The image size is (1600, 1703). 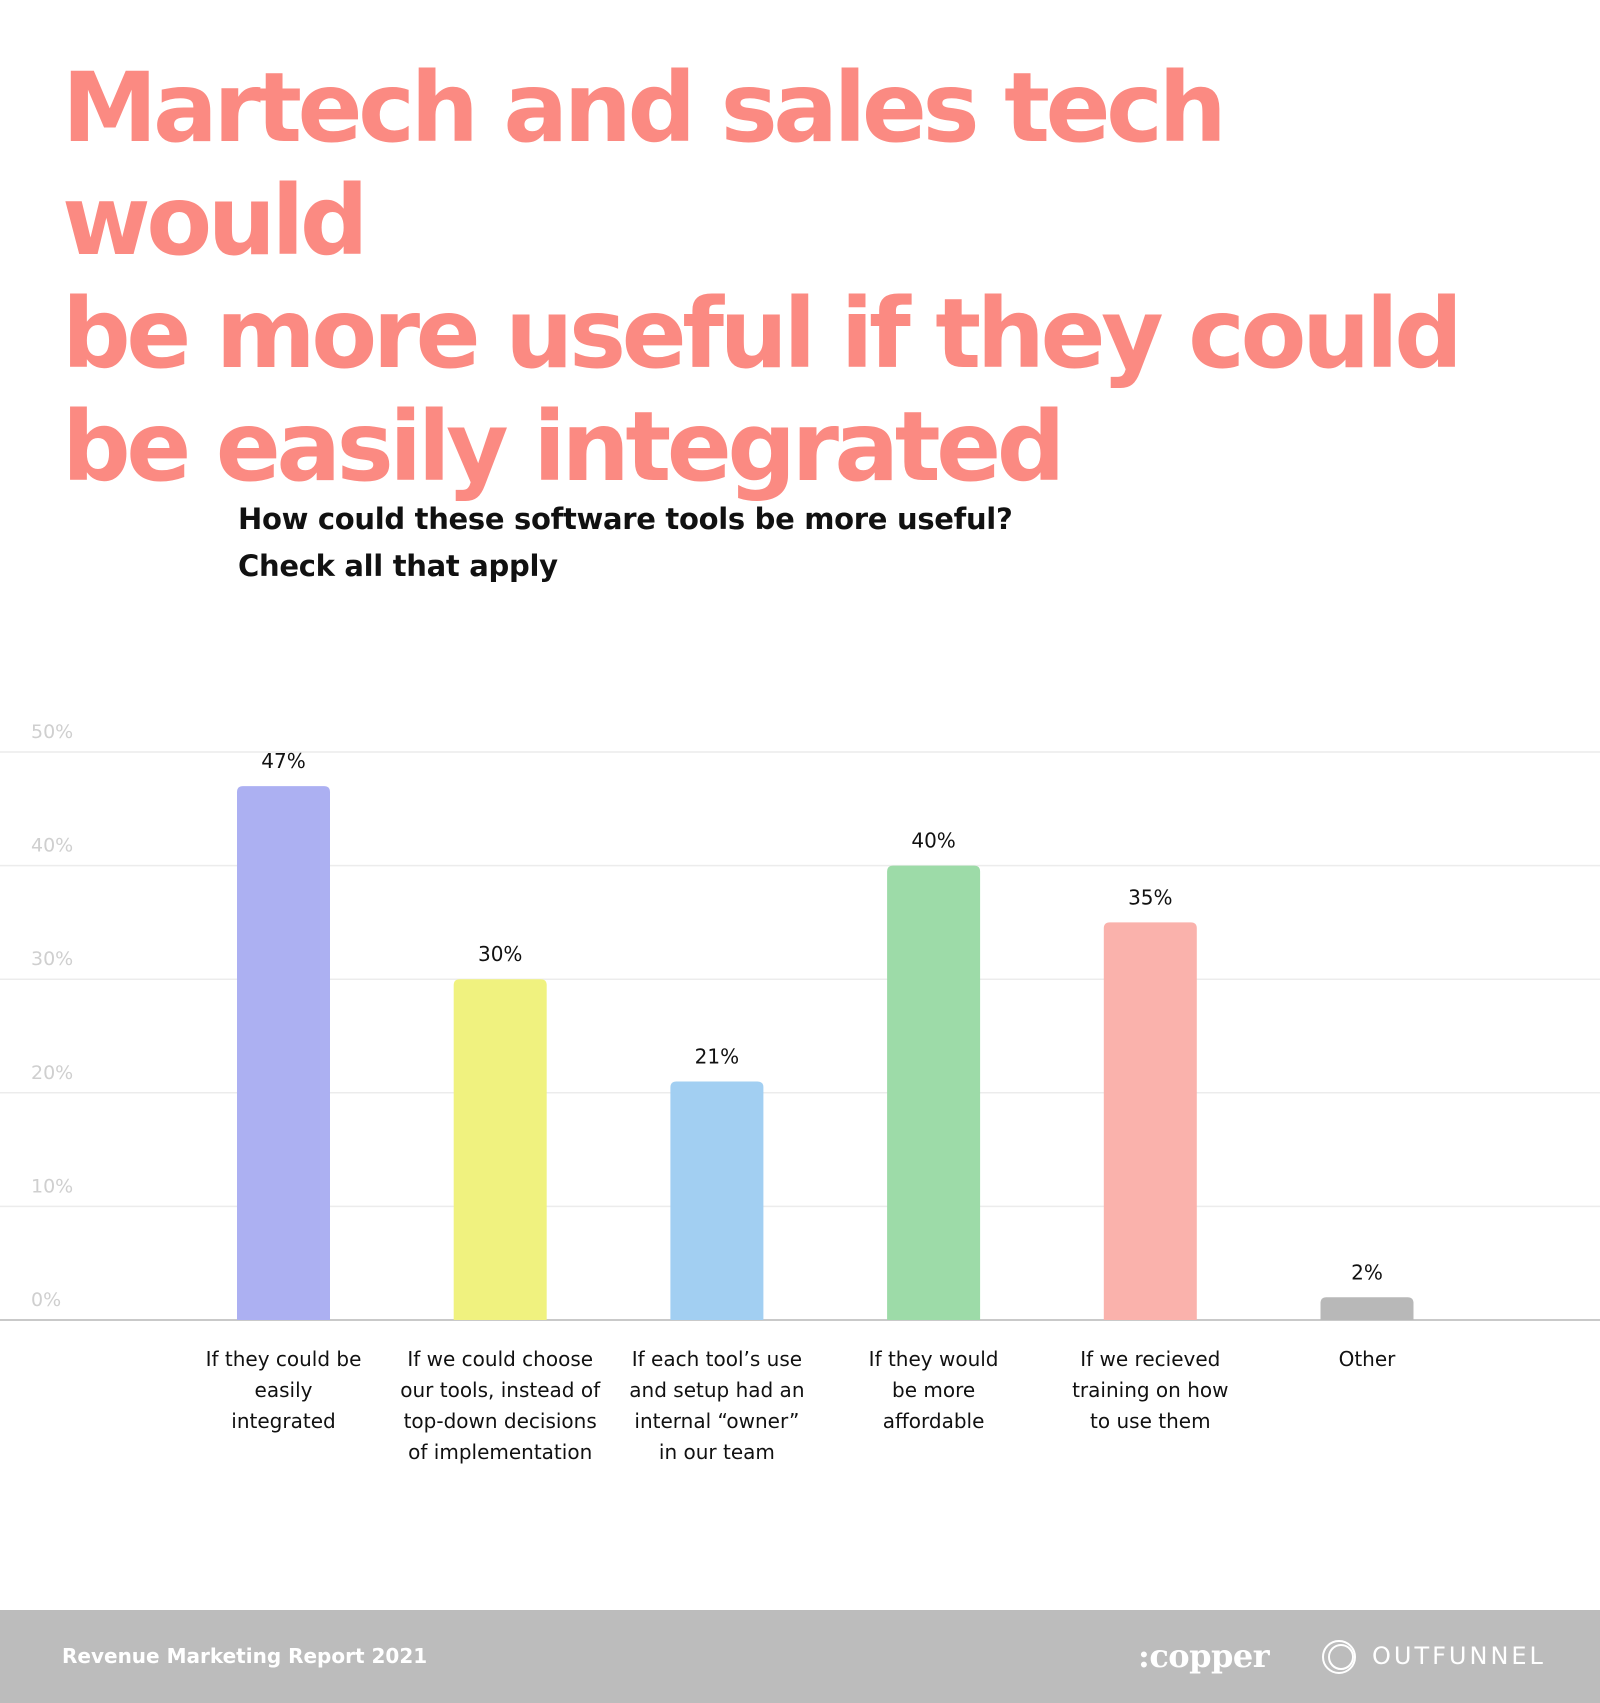 I want to click on category-label: easily, so click(x=284, y=1390).